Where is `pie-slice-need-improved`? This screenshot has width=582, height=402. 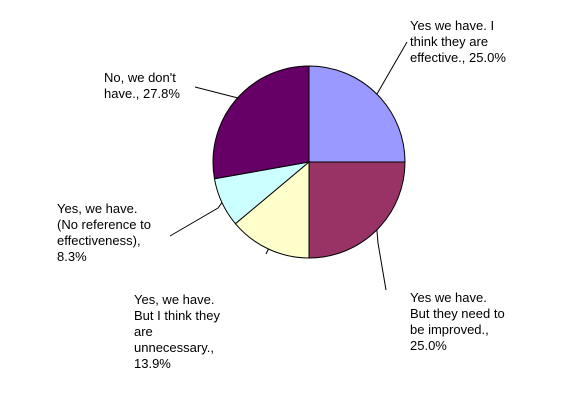 pie-slice-need-improved is located at coordinates (357, 210).